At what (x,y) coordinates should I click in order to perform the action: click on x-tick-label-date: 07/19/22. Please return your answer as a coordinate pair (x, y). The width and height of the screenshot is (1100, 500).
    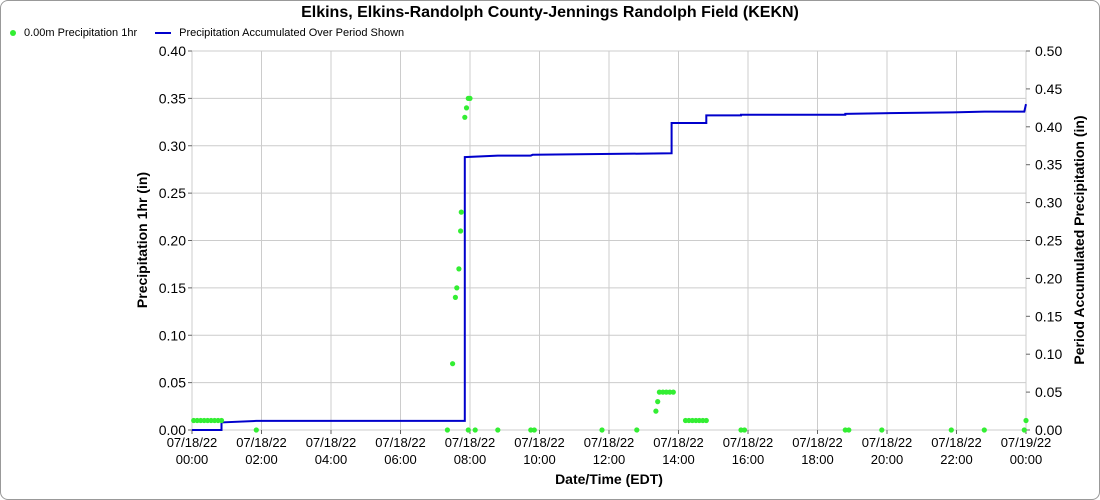
    Looking at the image, I should click on (1026, 442).